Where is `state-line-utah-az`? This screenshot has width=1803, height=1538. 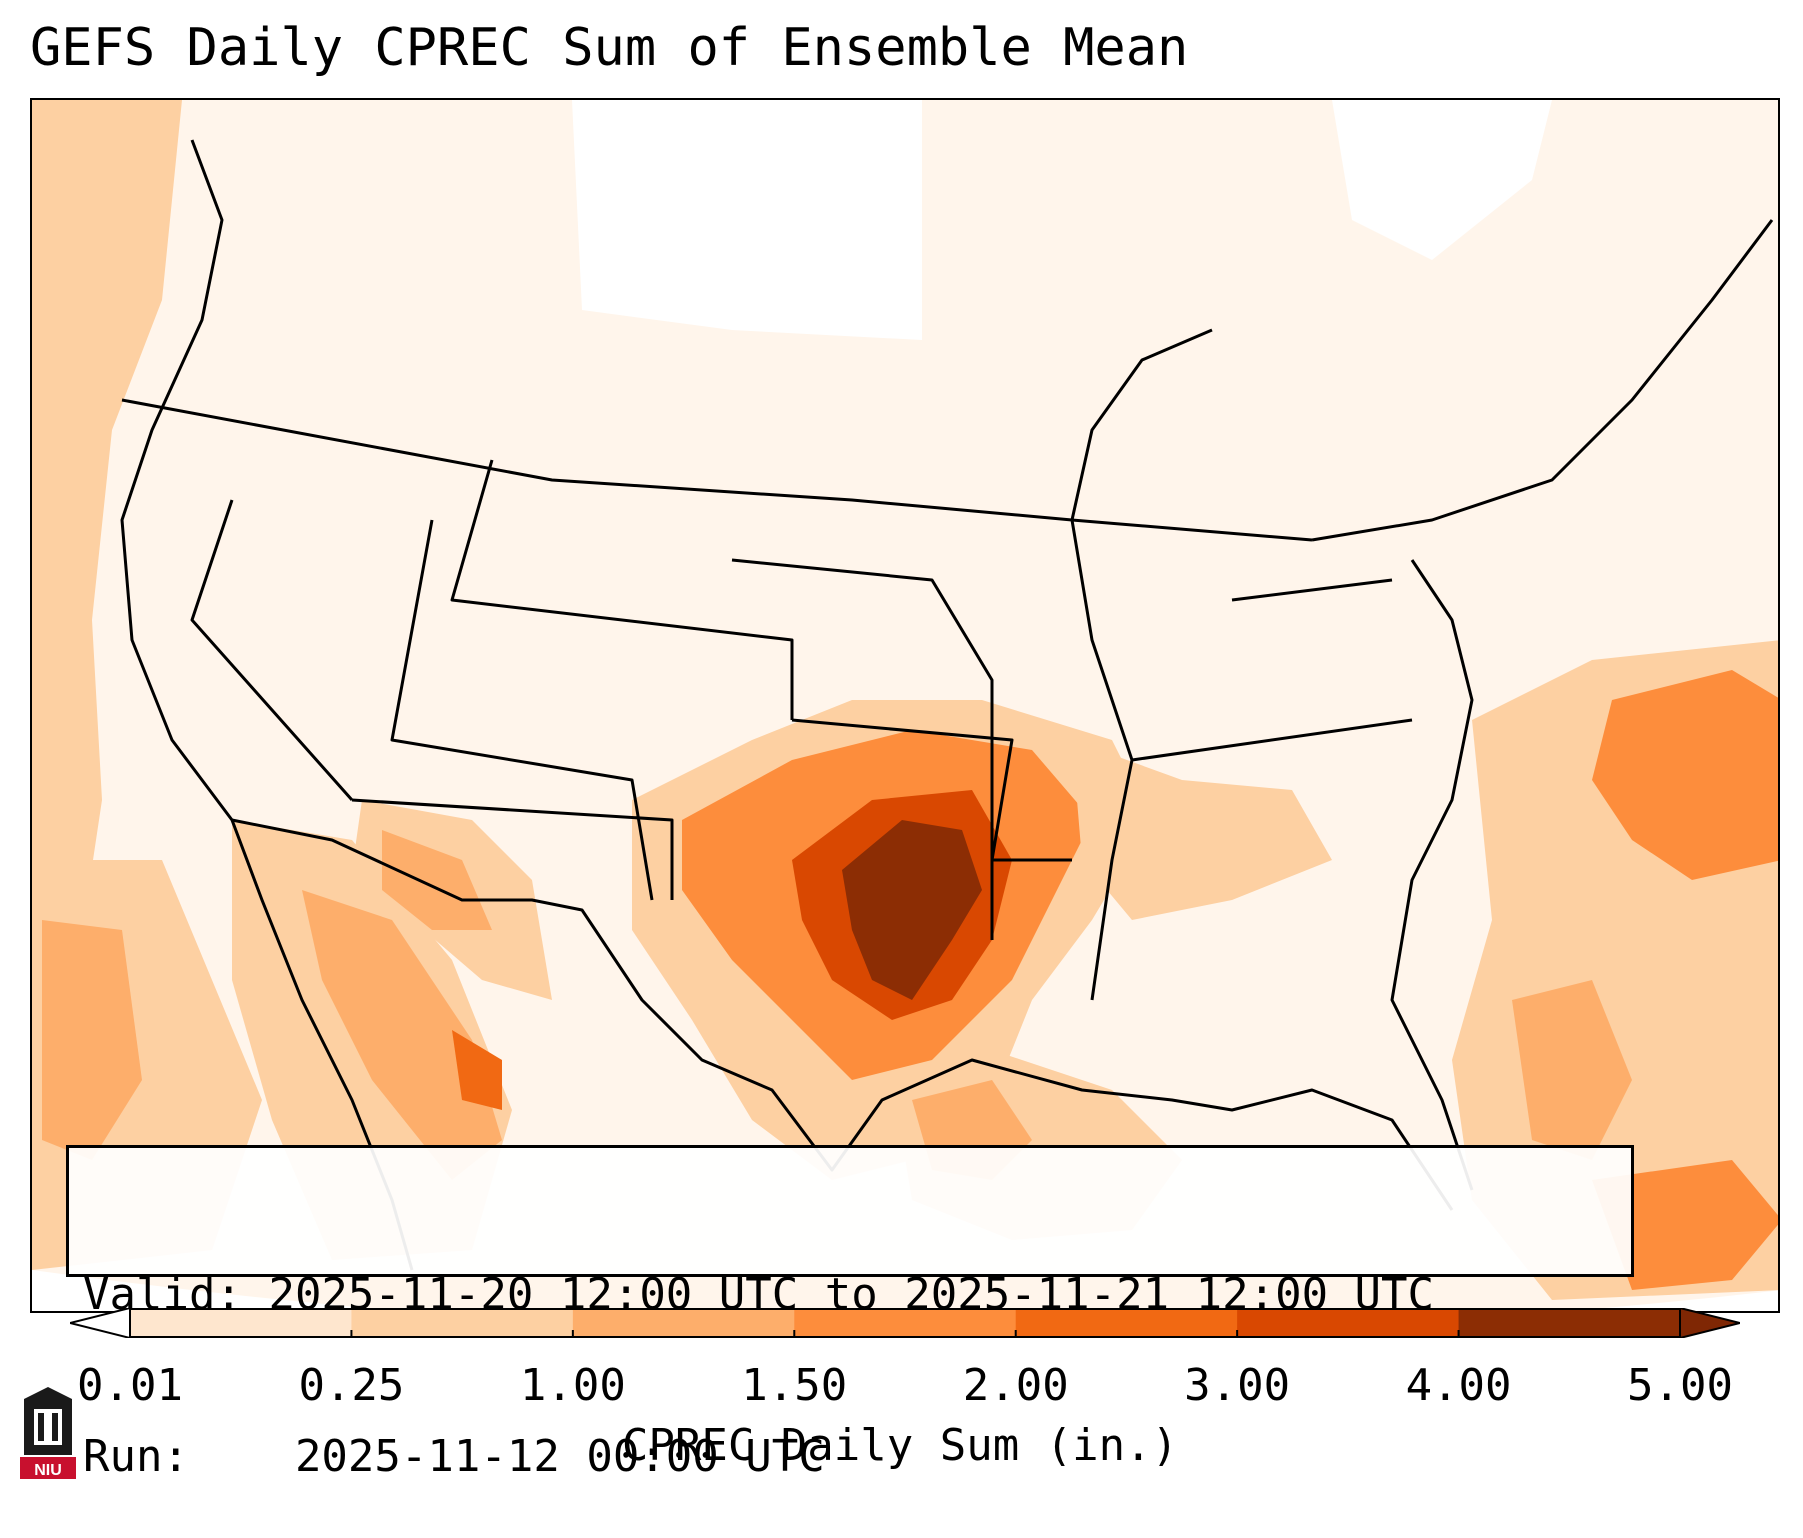
state-line-utah-az is located at coordinates (522, 710).